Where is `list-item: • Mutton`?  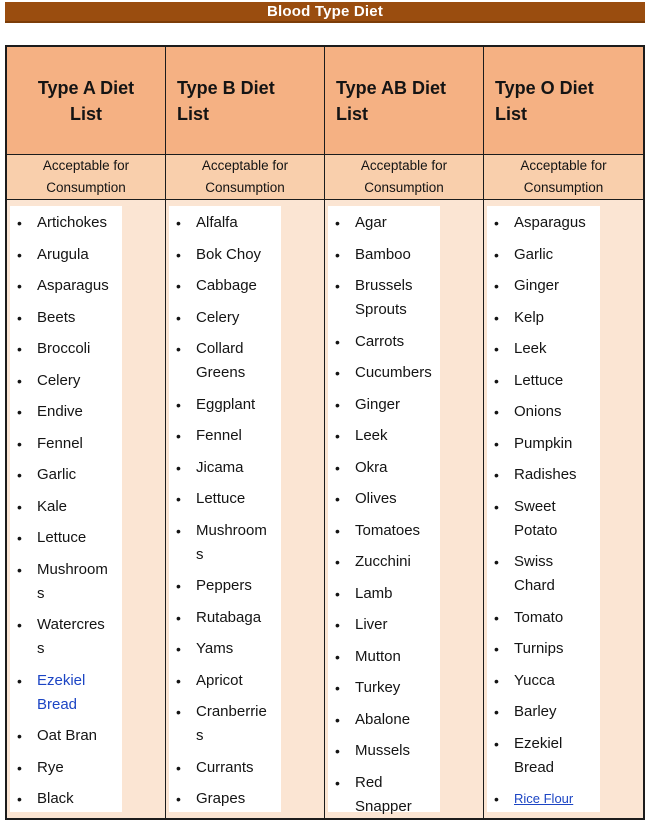 list-item: • Mutton is located at coordinates (386, 657).